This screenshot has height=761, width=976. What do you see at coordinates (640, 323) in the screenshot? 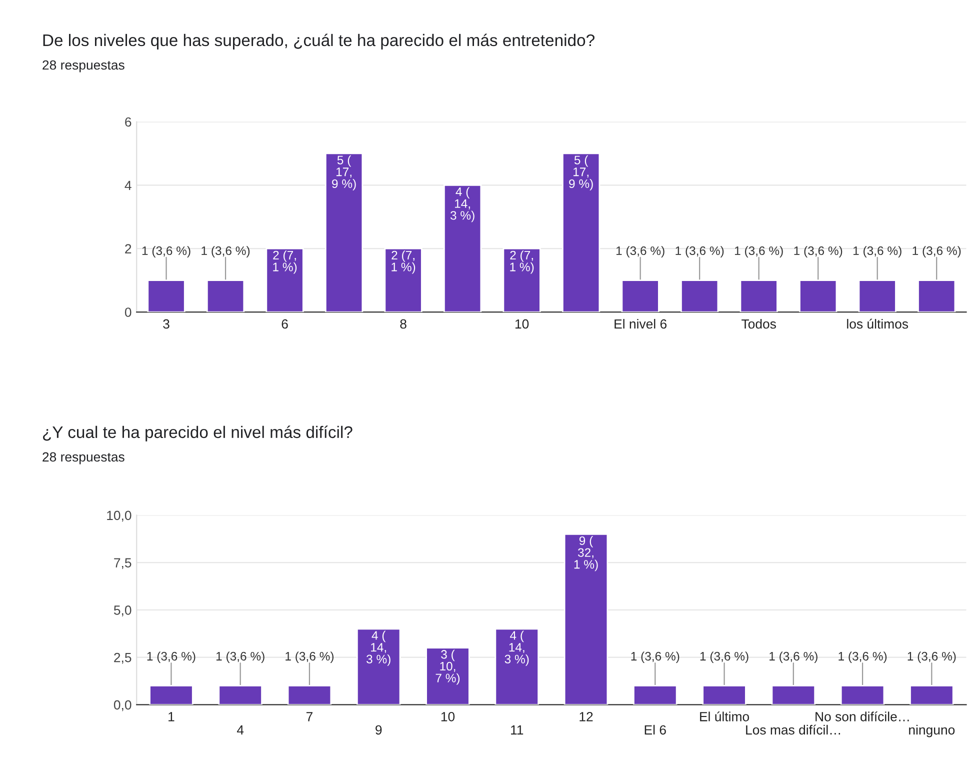
I see `x-tick-label: El nivel 6` at bounding box center [640, 323].